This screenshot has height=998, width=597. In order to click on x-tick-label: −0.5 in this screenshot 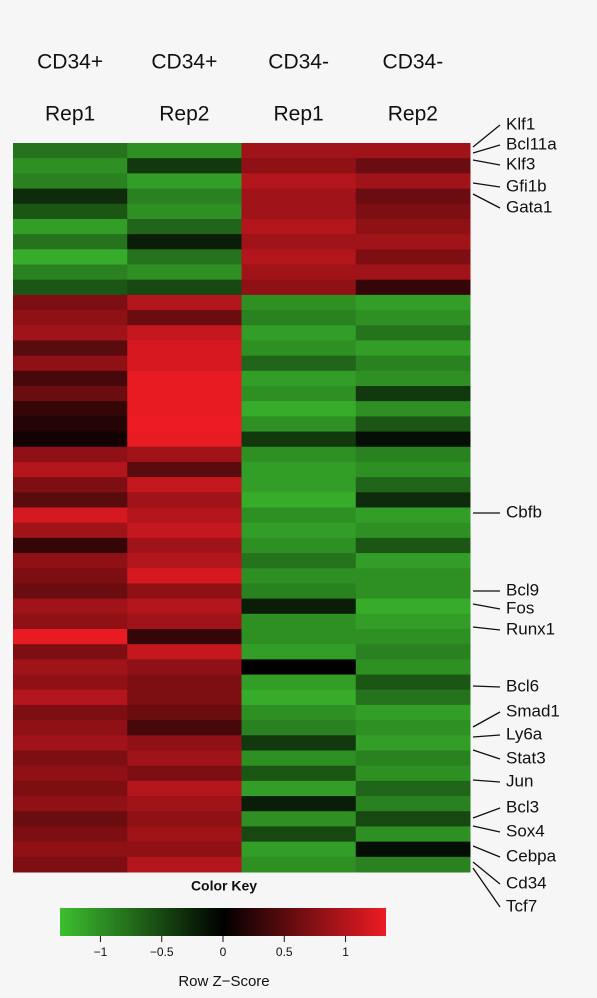, I will do `click(162, 952)`.